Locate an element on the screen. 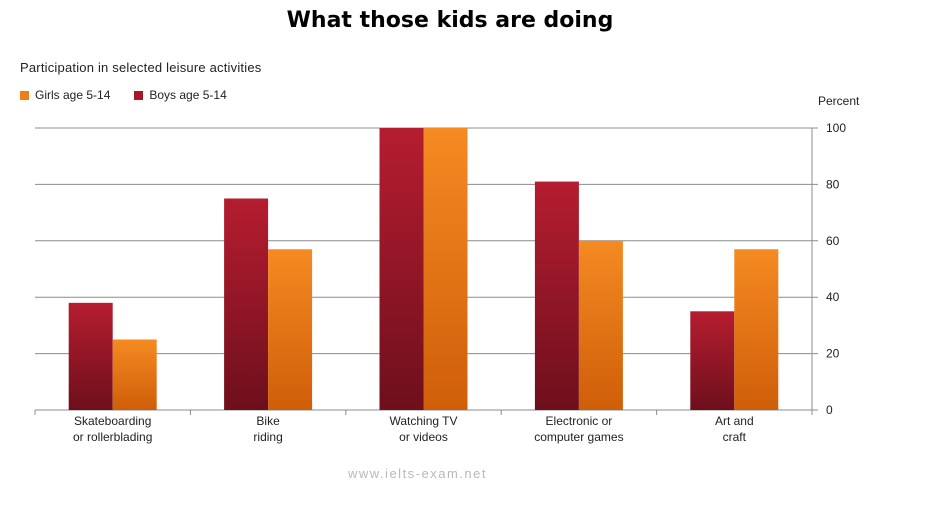  y-axis-unit-label: Percent is located at coordinates (839, 101).